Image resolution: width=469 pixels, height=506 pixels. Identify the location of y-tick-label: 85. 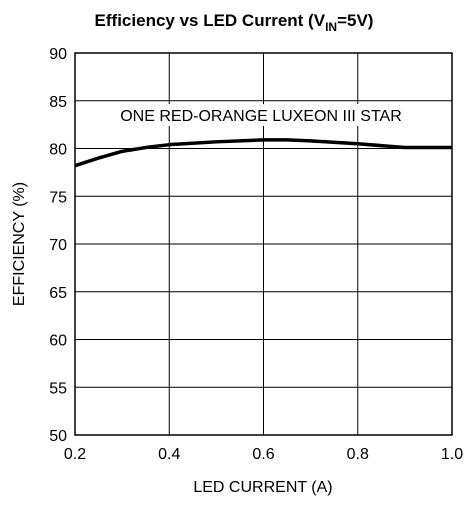
(58, 102).